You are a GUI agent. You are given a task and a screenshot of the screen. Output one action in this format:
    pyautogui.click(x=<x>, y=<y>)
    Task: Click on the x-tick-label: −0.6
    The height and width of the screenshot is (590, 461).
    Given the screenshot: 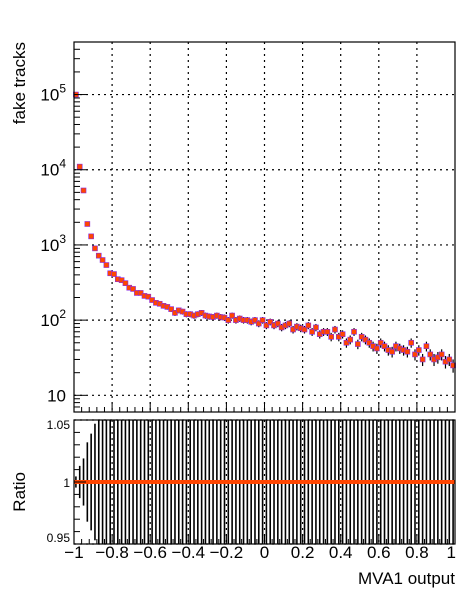 What is the action you would take?
    pyautogui.click(x=150, y=552)
    